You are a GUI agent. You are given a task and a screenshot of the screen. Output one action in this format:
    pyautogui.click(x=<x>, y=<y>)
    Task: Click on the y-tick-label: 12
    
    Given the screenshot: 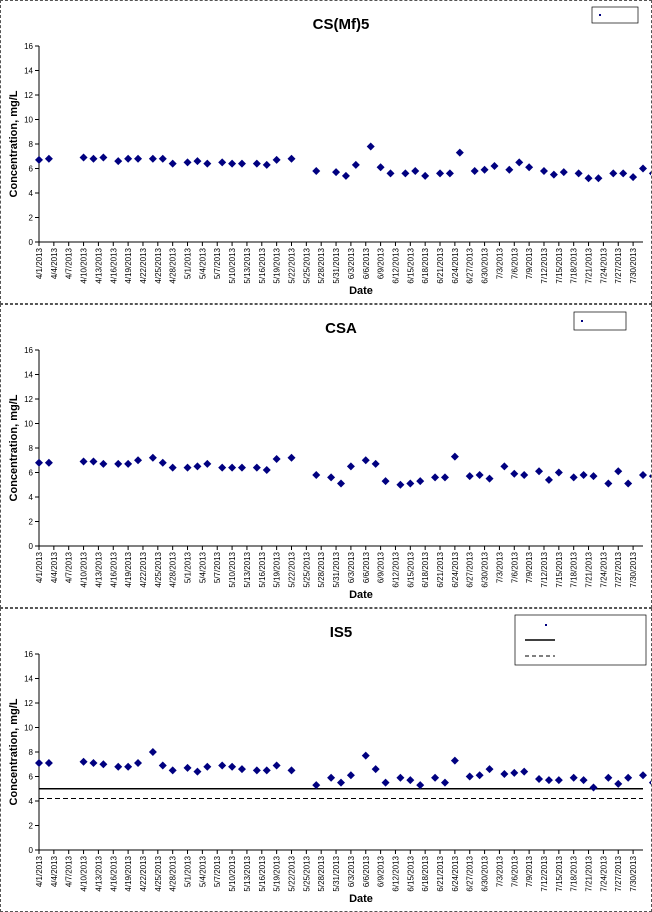 What is the action you would take?
    pyautogui.click(x=28, y=95)
    